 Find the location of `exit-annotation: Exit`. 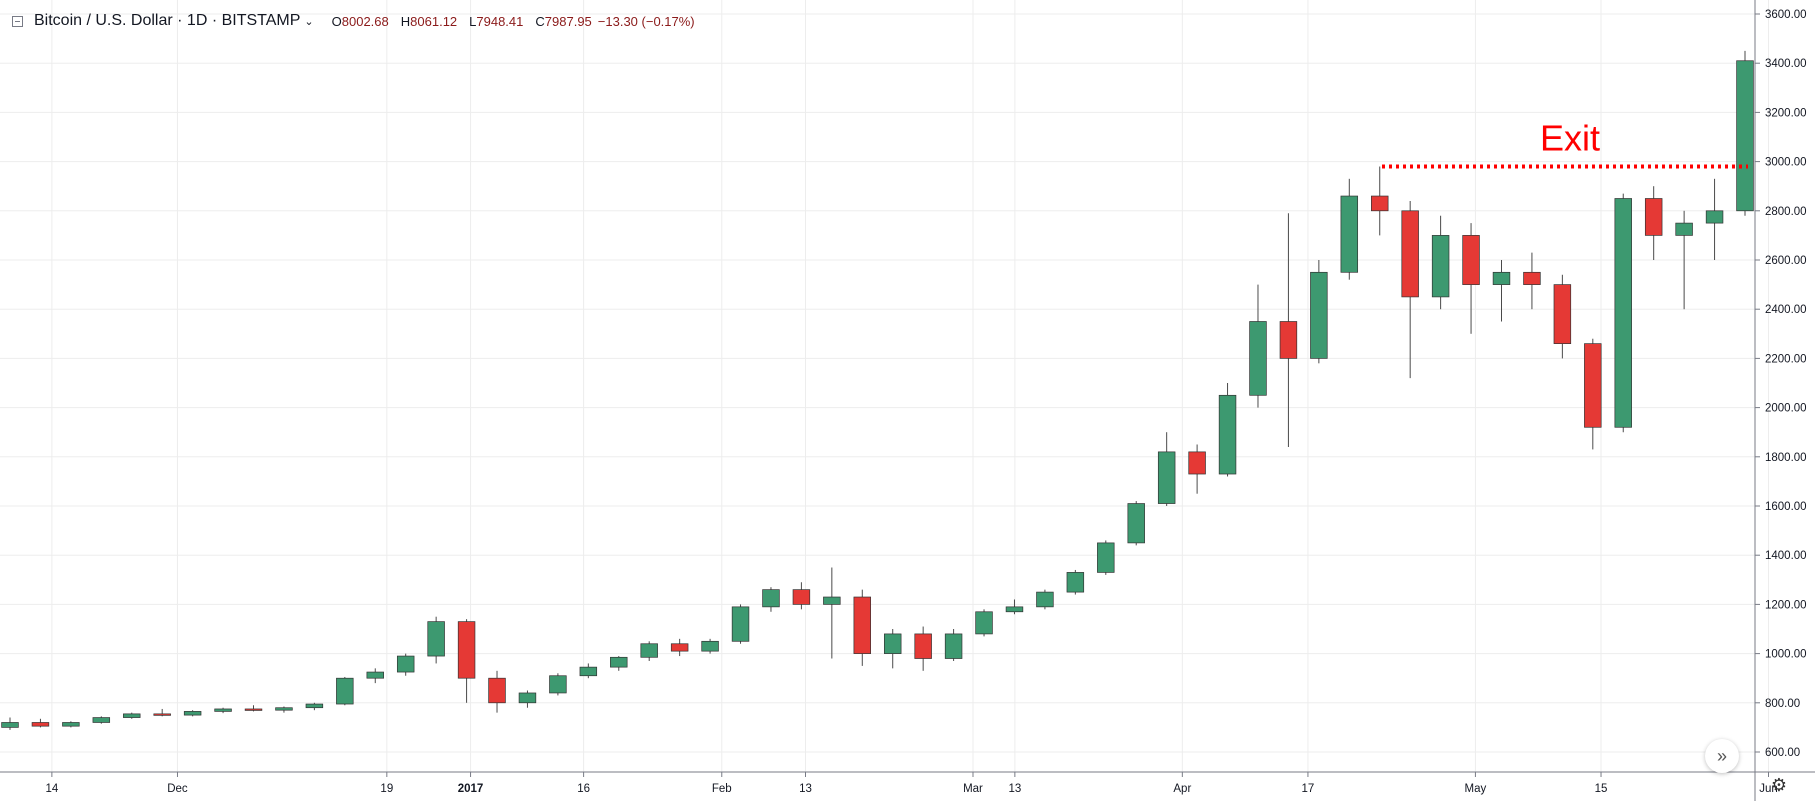

exit-annotation: Exit is located at coordinates (1565, 143).